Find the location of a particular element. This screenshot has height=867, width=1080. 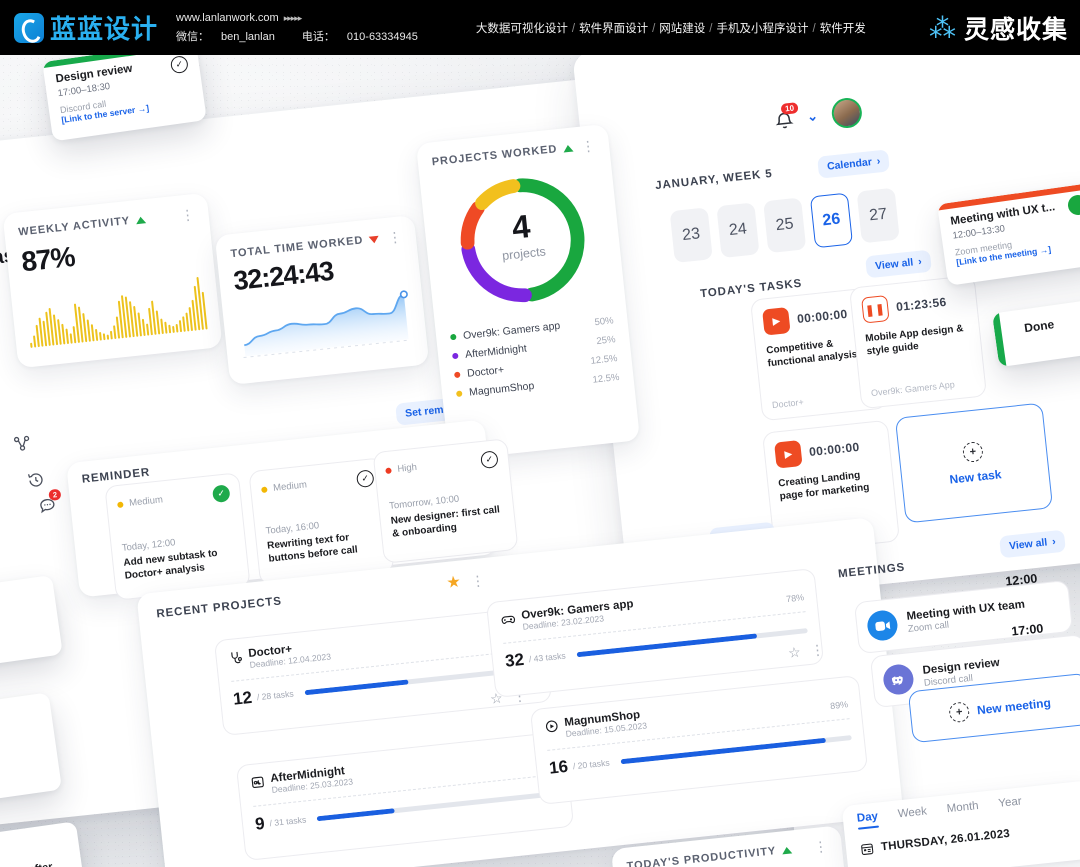

moon-icon is located at coordinates (257, 782).